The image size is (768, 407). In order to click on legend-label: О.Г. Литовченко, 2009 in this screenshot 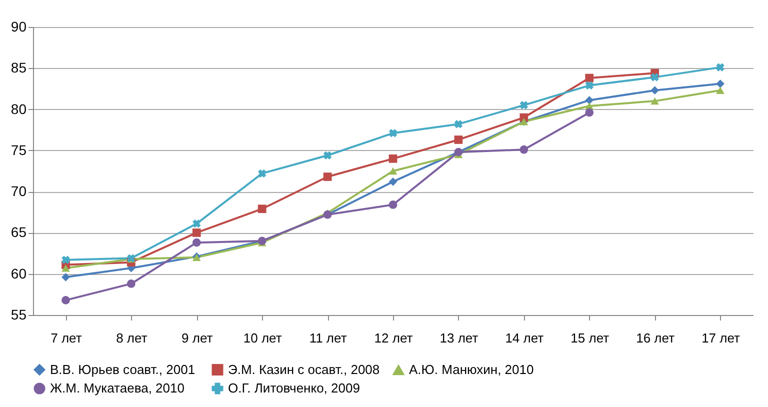, I will do `click(294, 388)`.